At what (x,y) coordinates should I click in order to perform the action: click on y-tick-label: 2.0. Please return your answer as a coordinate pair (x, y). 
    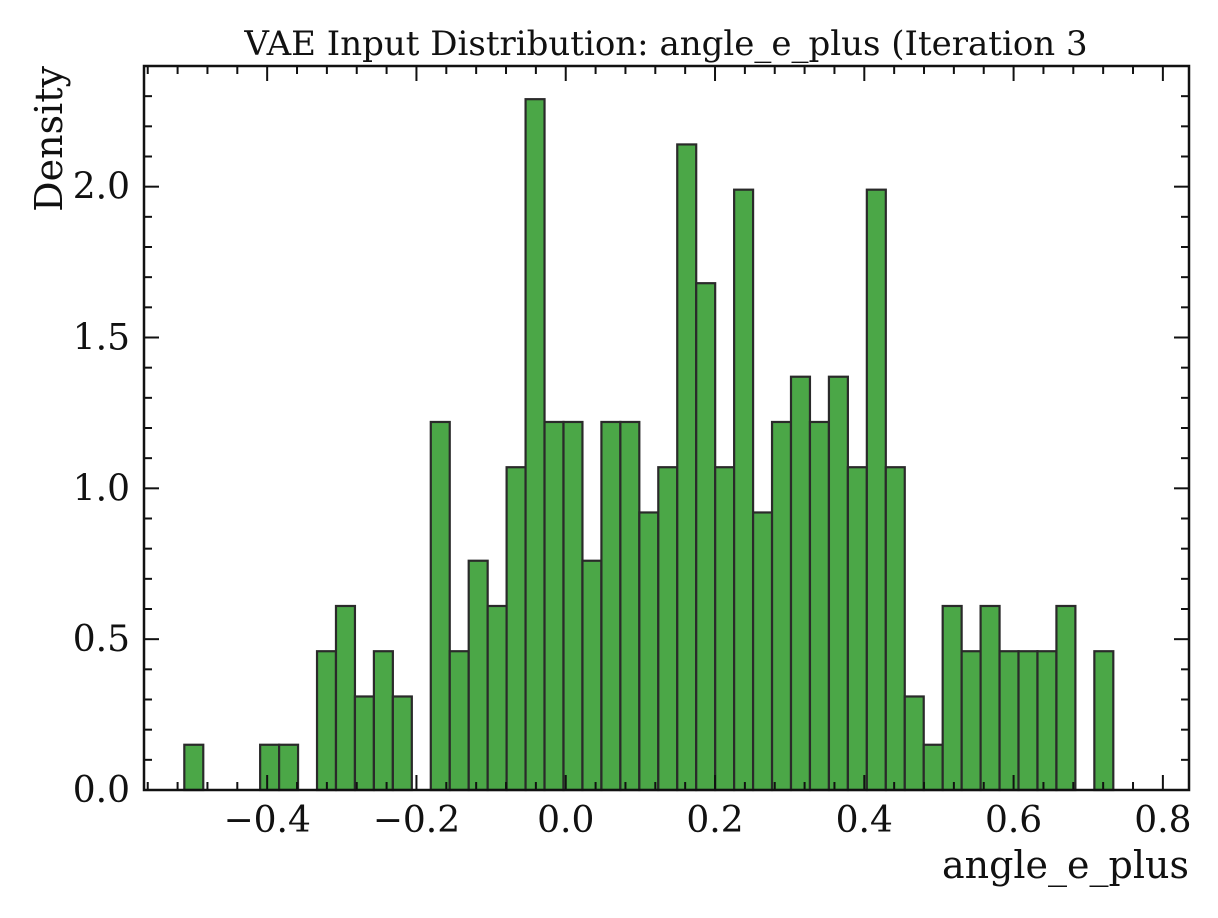
    Looking at the image, I should click on (101, 187).